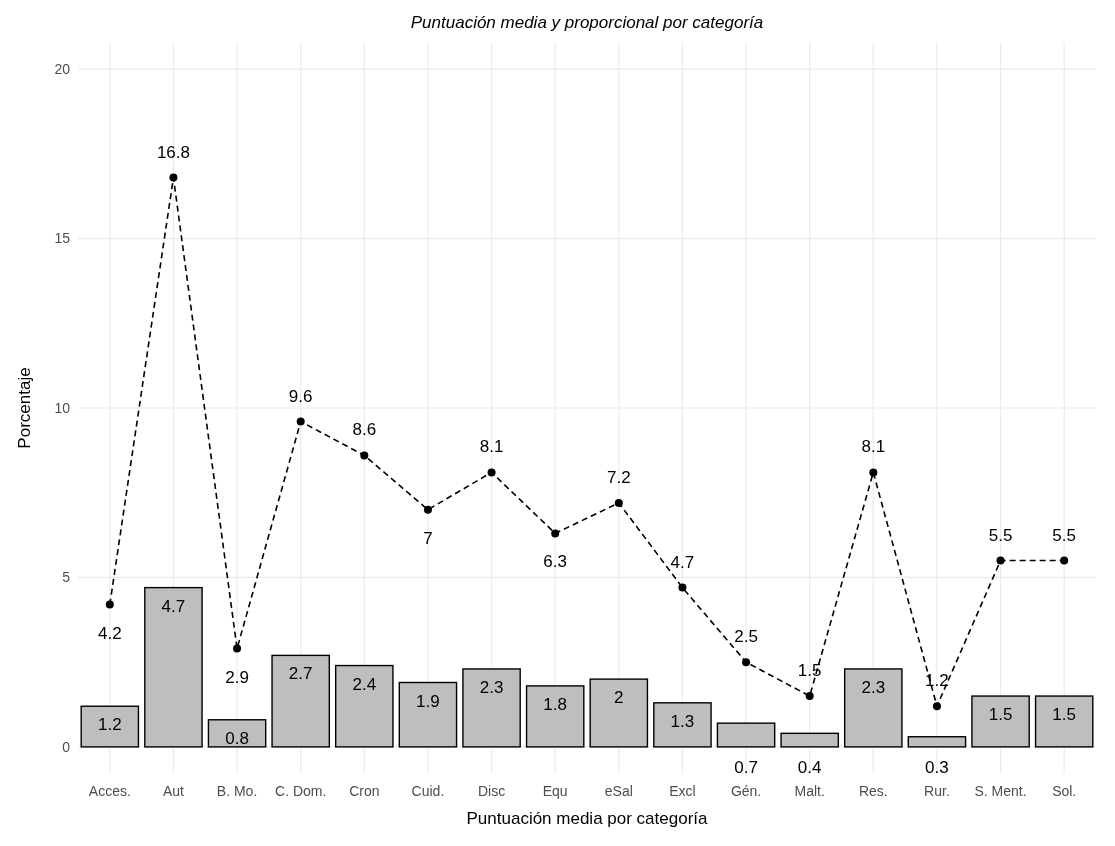  I want to click on x-axis-title: Puntuación media por categoría, so click(587, 818).